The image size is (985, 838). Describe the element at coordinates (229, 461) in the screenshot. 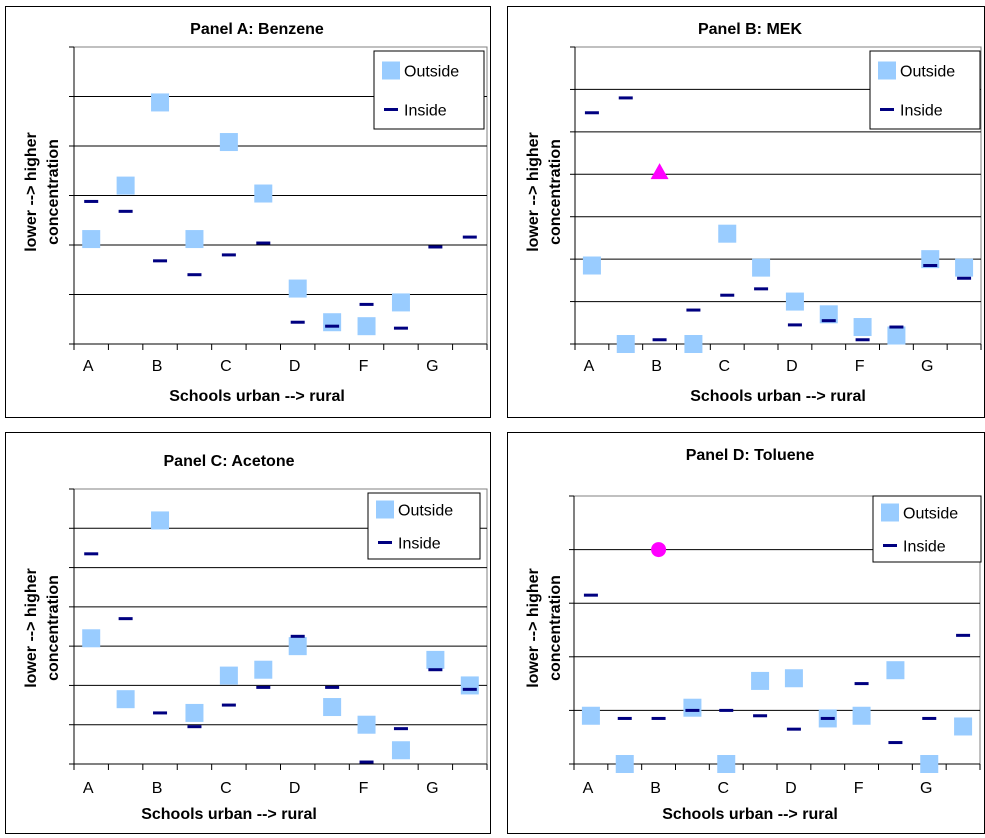

I see `chart-title: Panel C: Acetone` at that location.